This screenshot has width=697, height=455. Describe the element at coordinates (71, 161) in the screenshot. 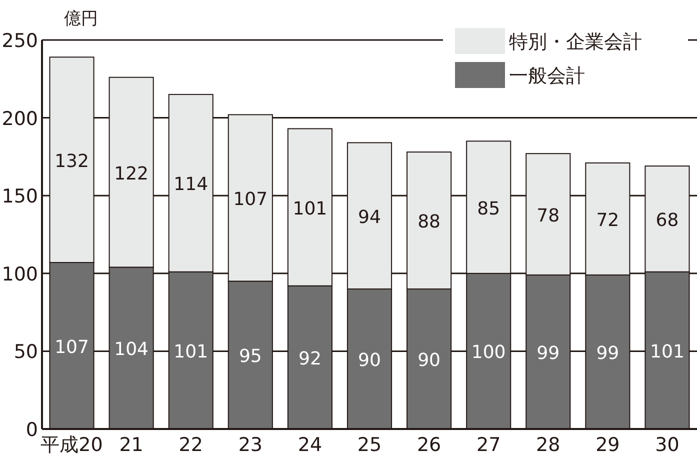

I see `data-label: 132` at that location.